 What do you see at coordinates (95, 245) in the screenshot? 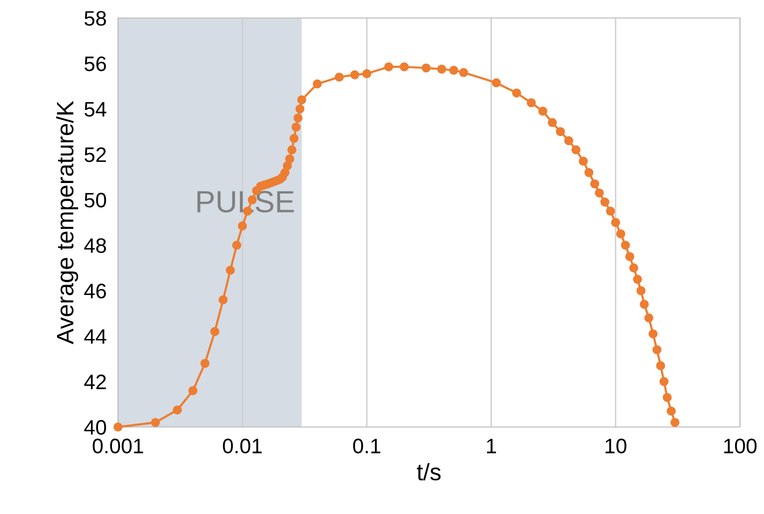
I see `y-tick-label: 48` at bounding box center [95, 245].